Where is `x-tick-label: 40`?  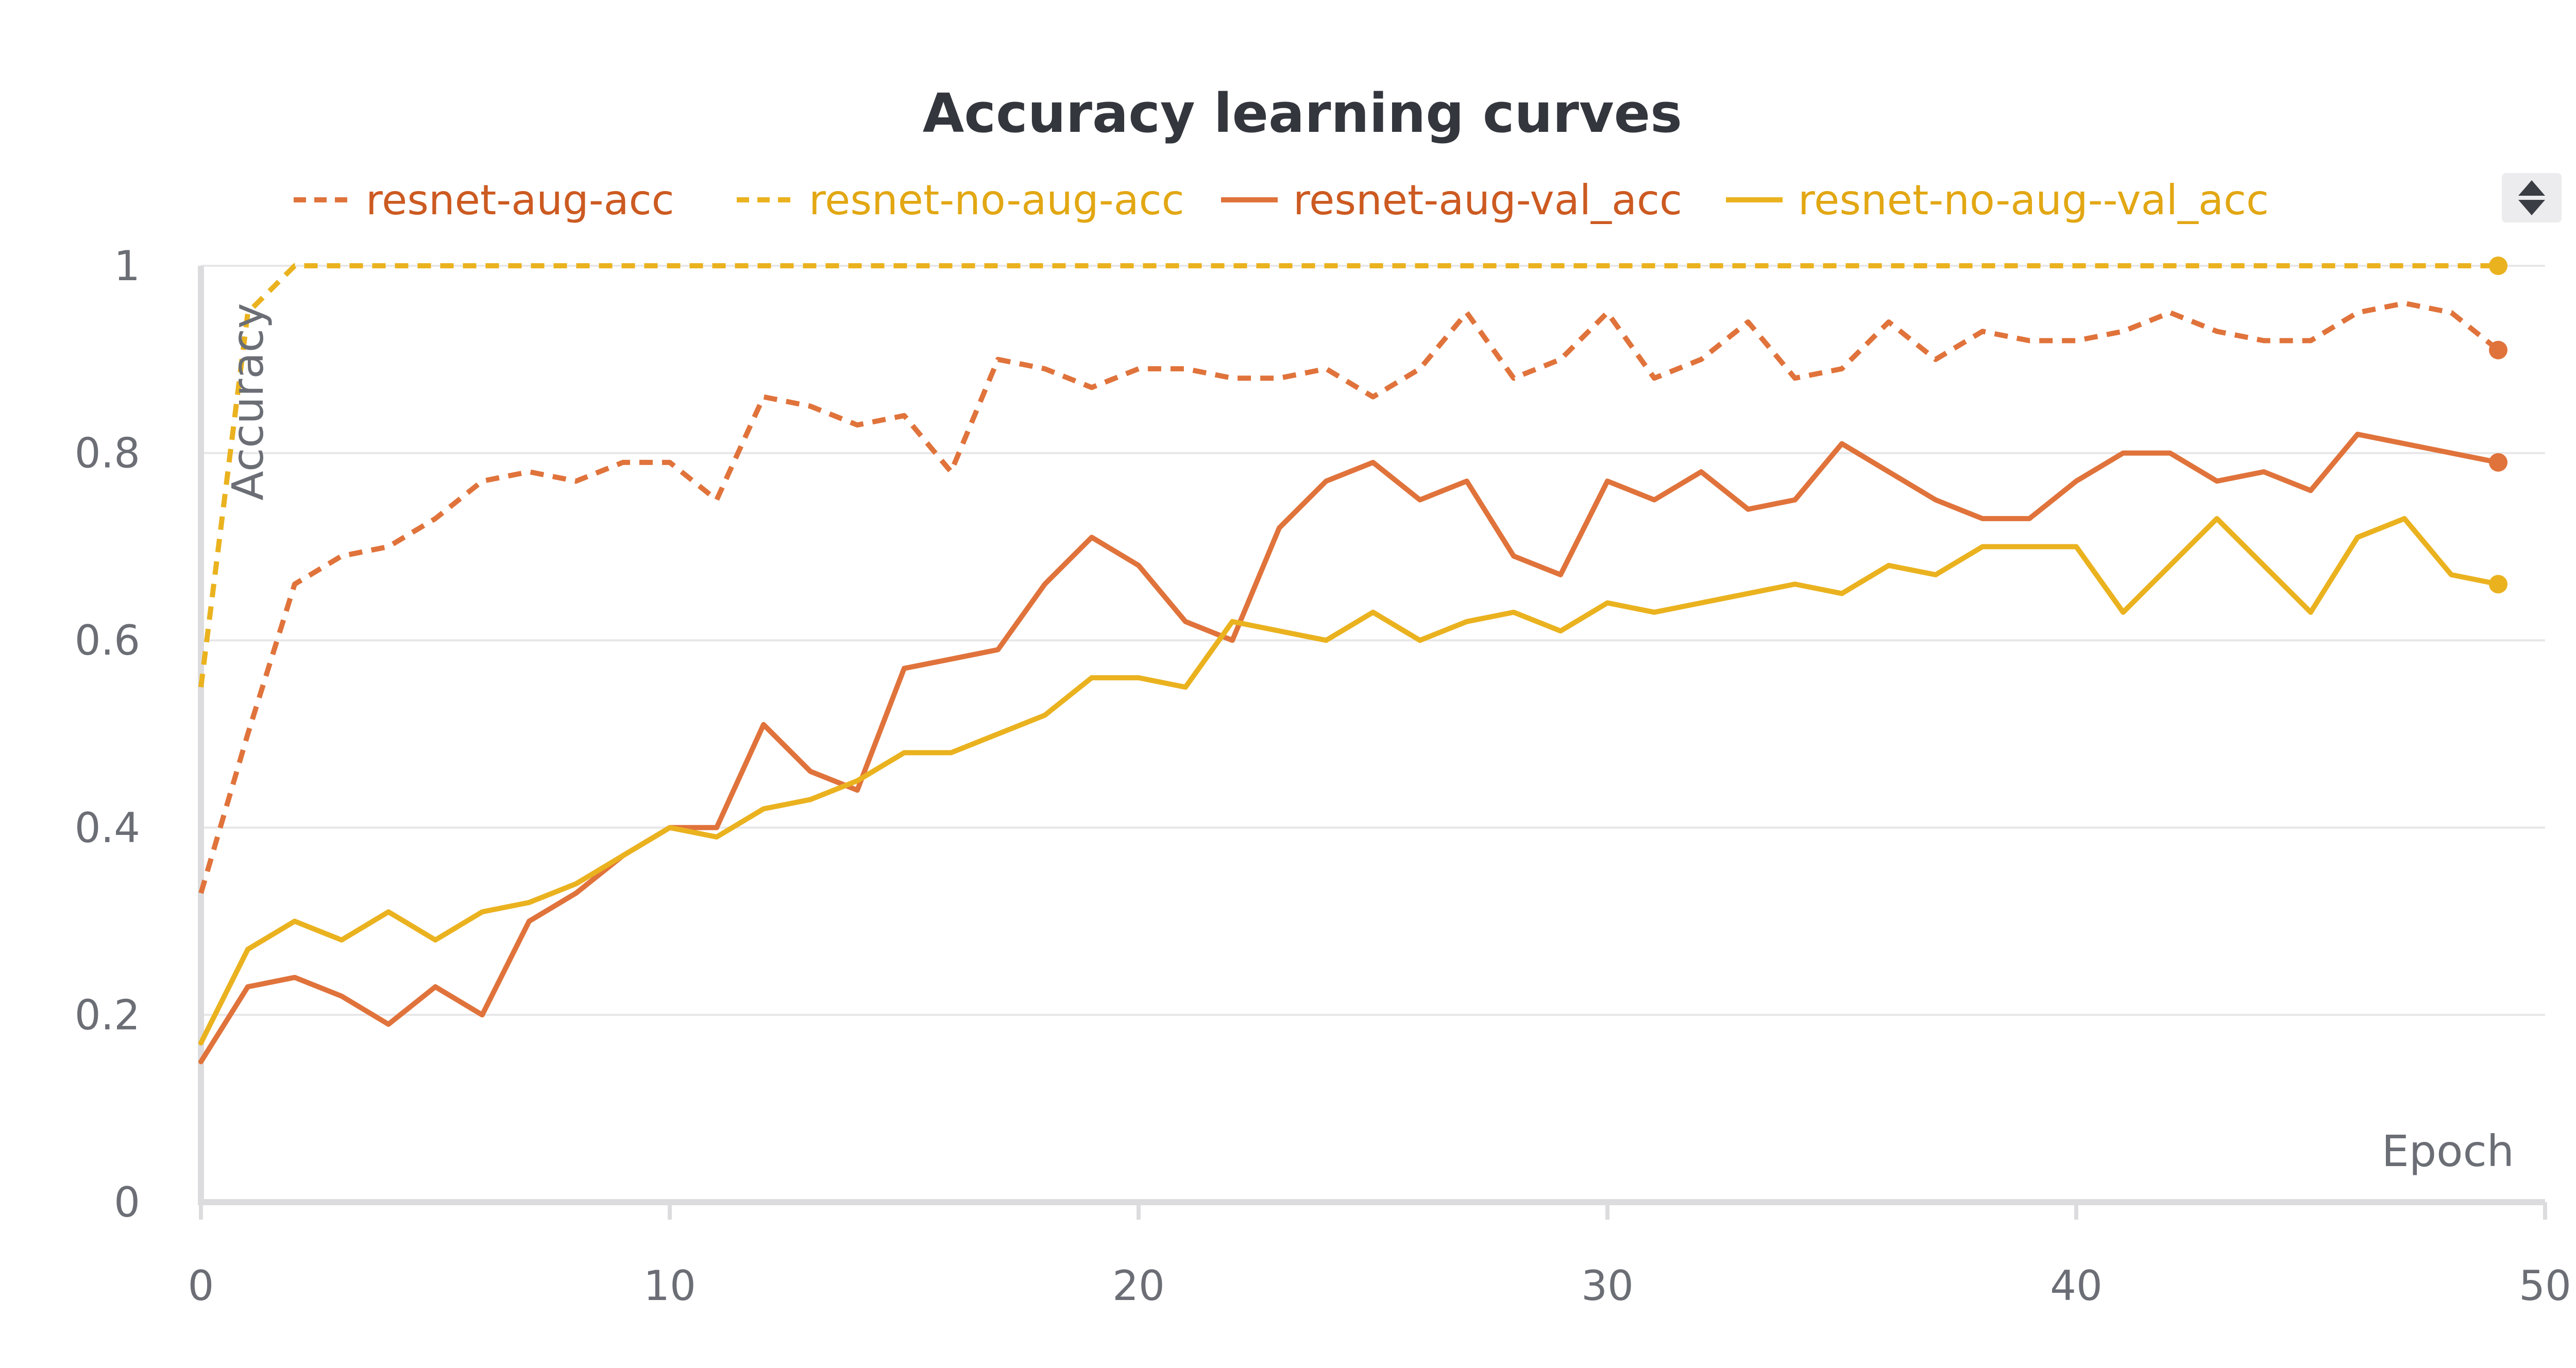
x-tick-label: 40 is located at coordinates (2076, 1286).